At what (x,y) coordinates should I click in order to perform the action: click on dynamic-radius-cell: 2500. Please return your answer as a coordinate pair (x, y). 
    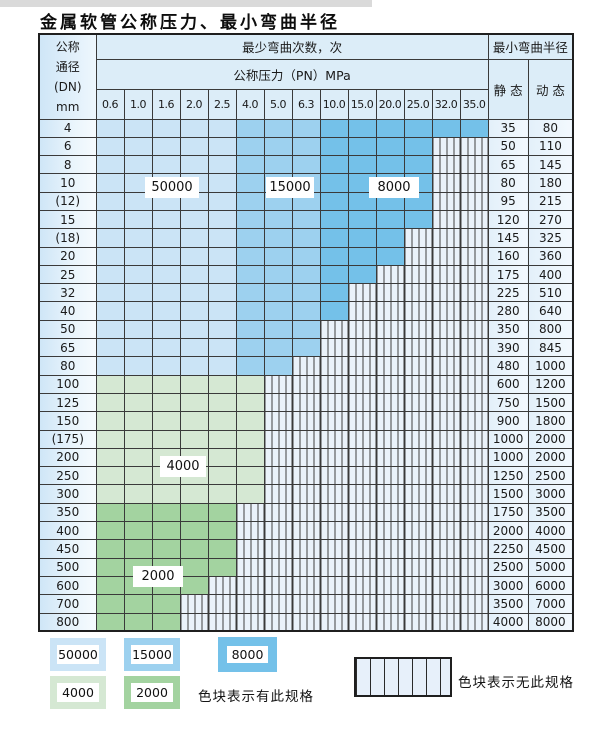
    Looking at the image, I should click on (550, 476).